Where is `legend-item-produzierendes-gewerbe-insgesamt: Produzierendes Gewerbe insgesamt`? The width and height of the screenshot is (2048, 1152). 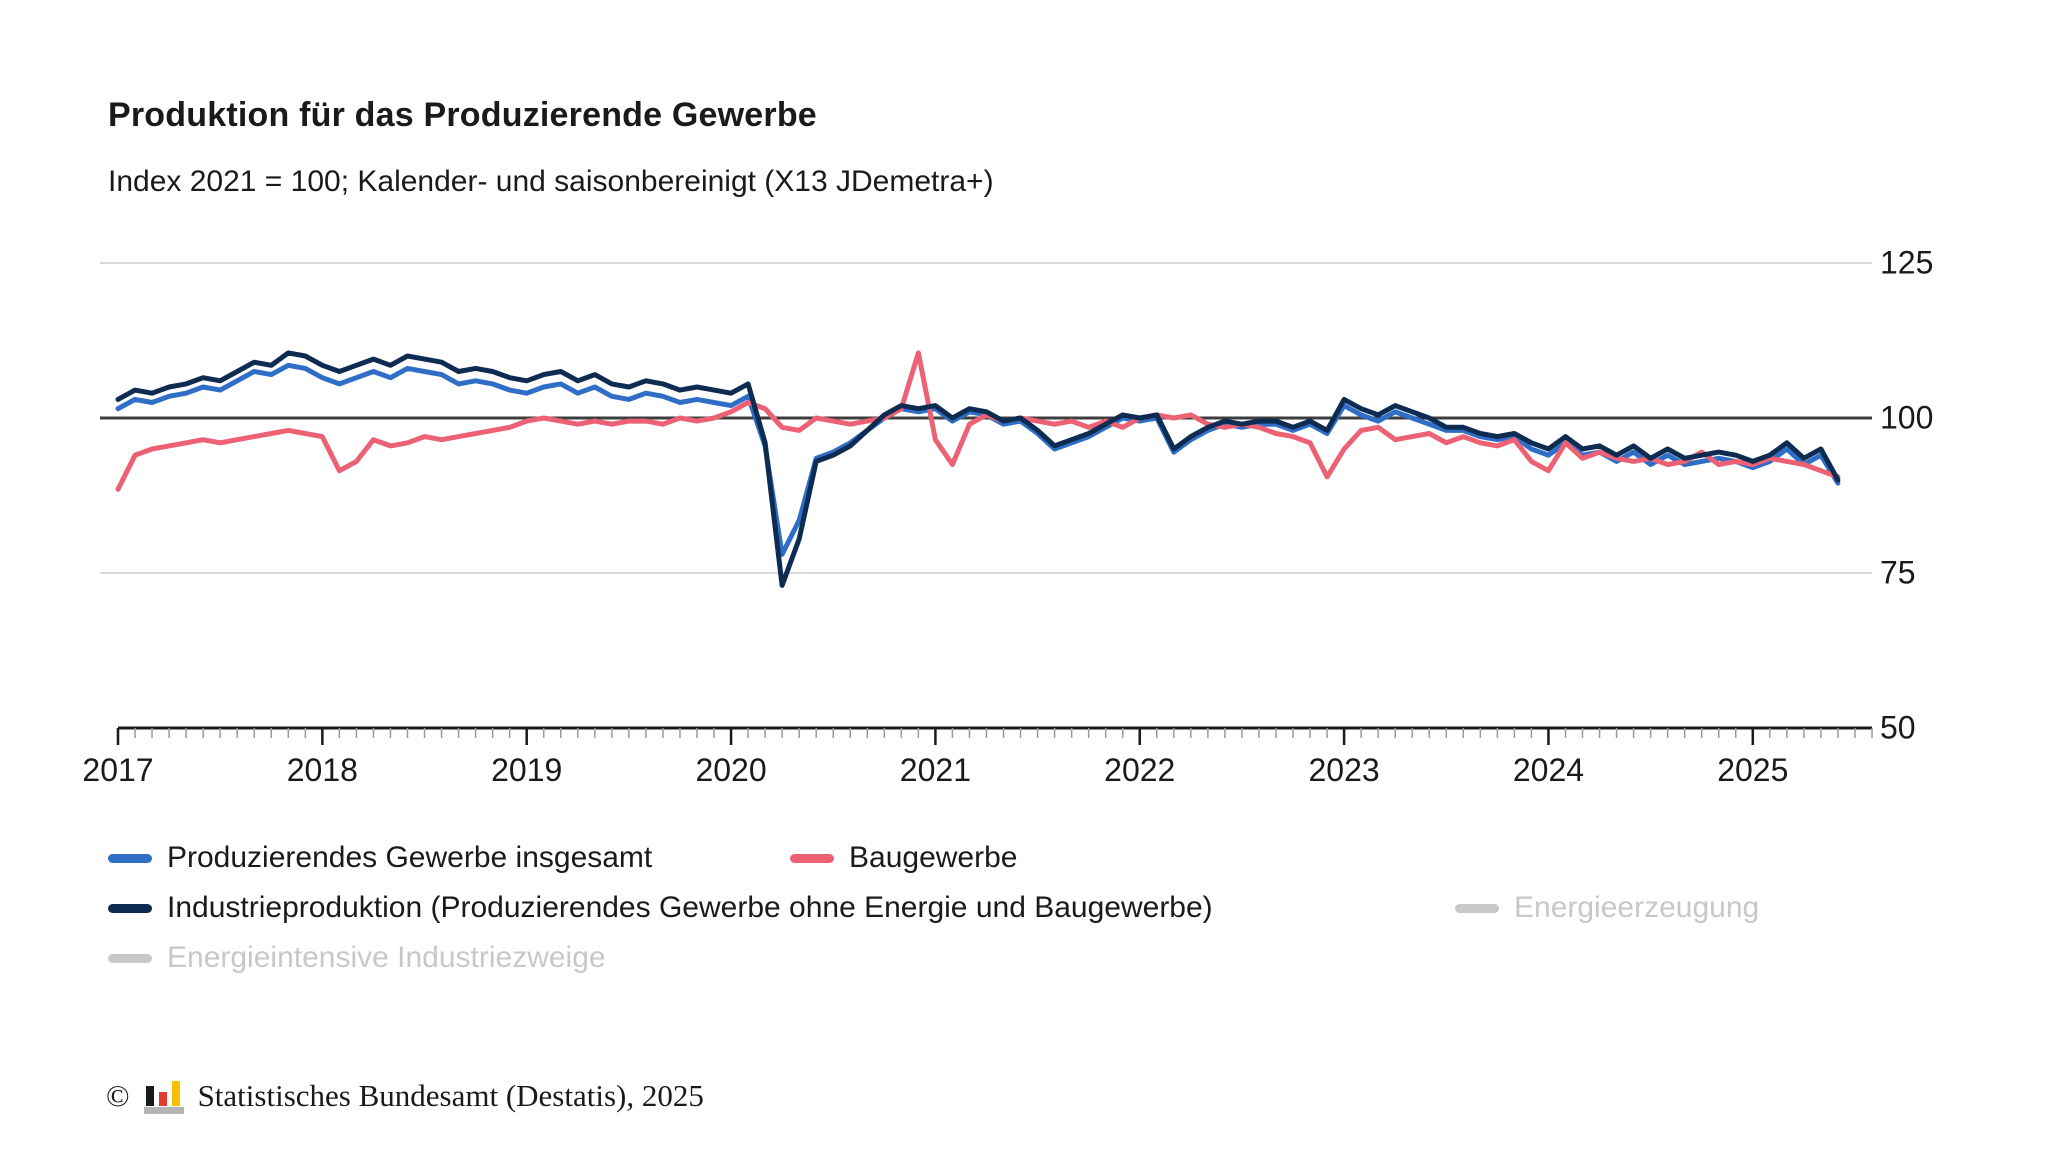 legend-item-produzierendes-gewerbe-insgesamt: Produzierendes Gewerbe insgesamt is located at coordinates (380, 858).